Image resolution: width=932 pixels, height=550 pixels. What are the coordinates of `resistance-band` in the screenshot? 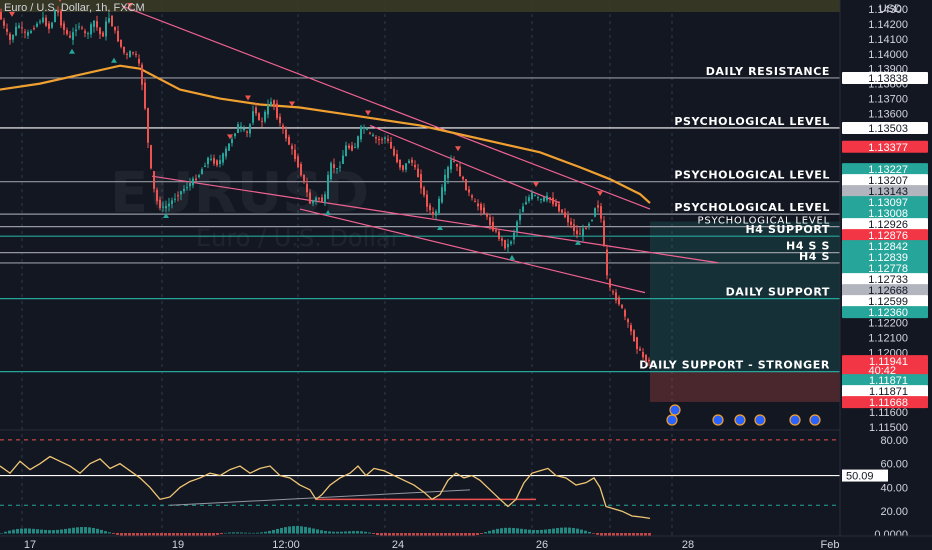 It's located at (420, 6).